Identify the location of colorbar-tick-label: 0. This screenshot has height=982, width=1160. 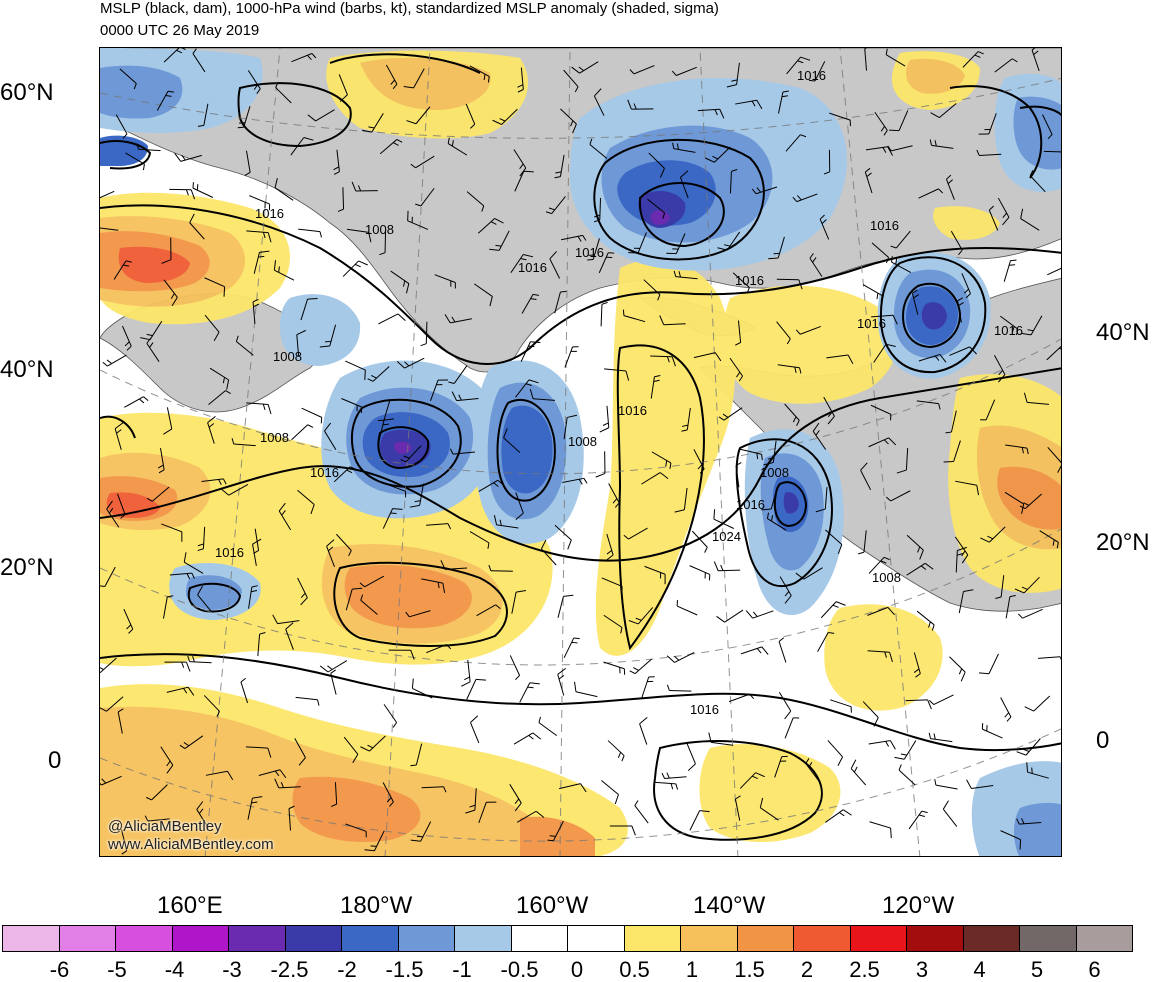
(577, 970).